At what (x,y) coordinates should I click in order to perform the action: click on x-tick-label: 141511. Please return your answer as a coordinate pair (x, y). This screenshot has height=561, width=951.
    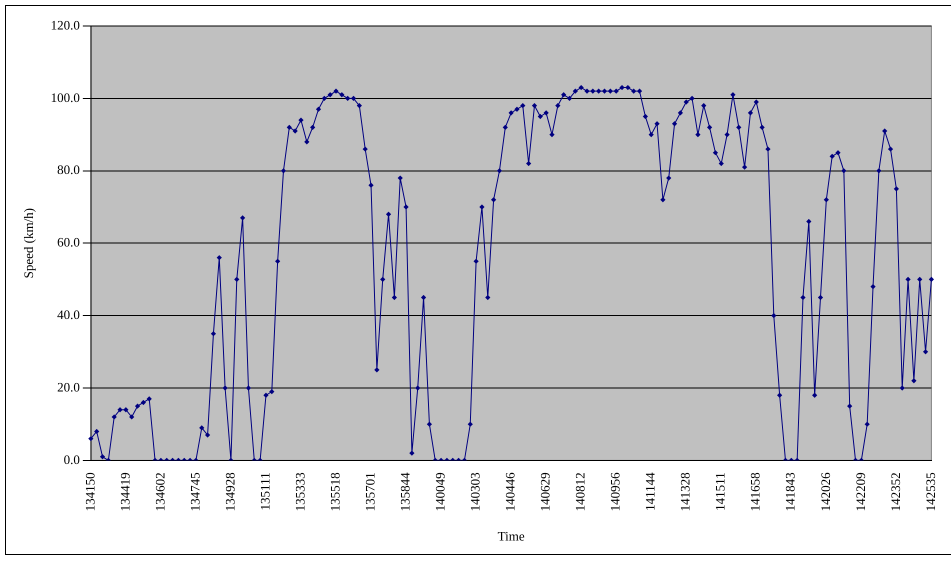
    Looking at the image, I should click on (720, 491).